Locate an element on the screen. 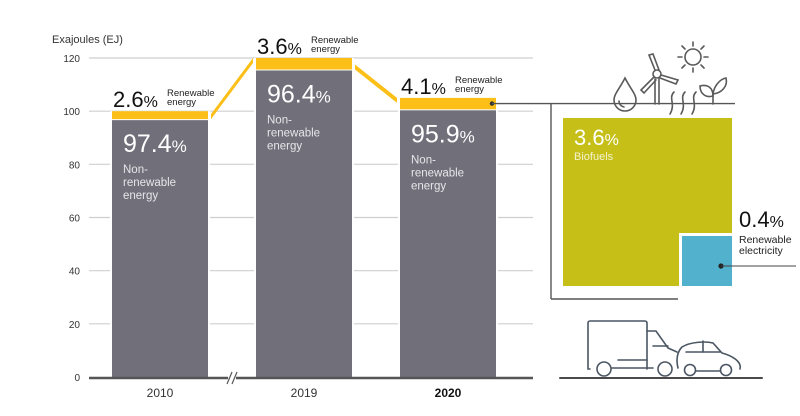  renewable-percent-label: 2.6% is located at coordinates (135, 99).